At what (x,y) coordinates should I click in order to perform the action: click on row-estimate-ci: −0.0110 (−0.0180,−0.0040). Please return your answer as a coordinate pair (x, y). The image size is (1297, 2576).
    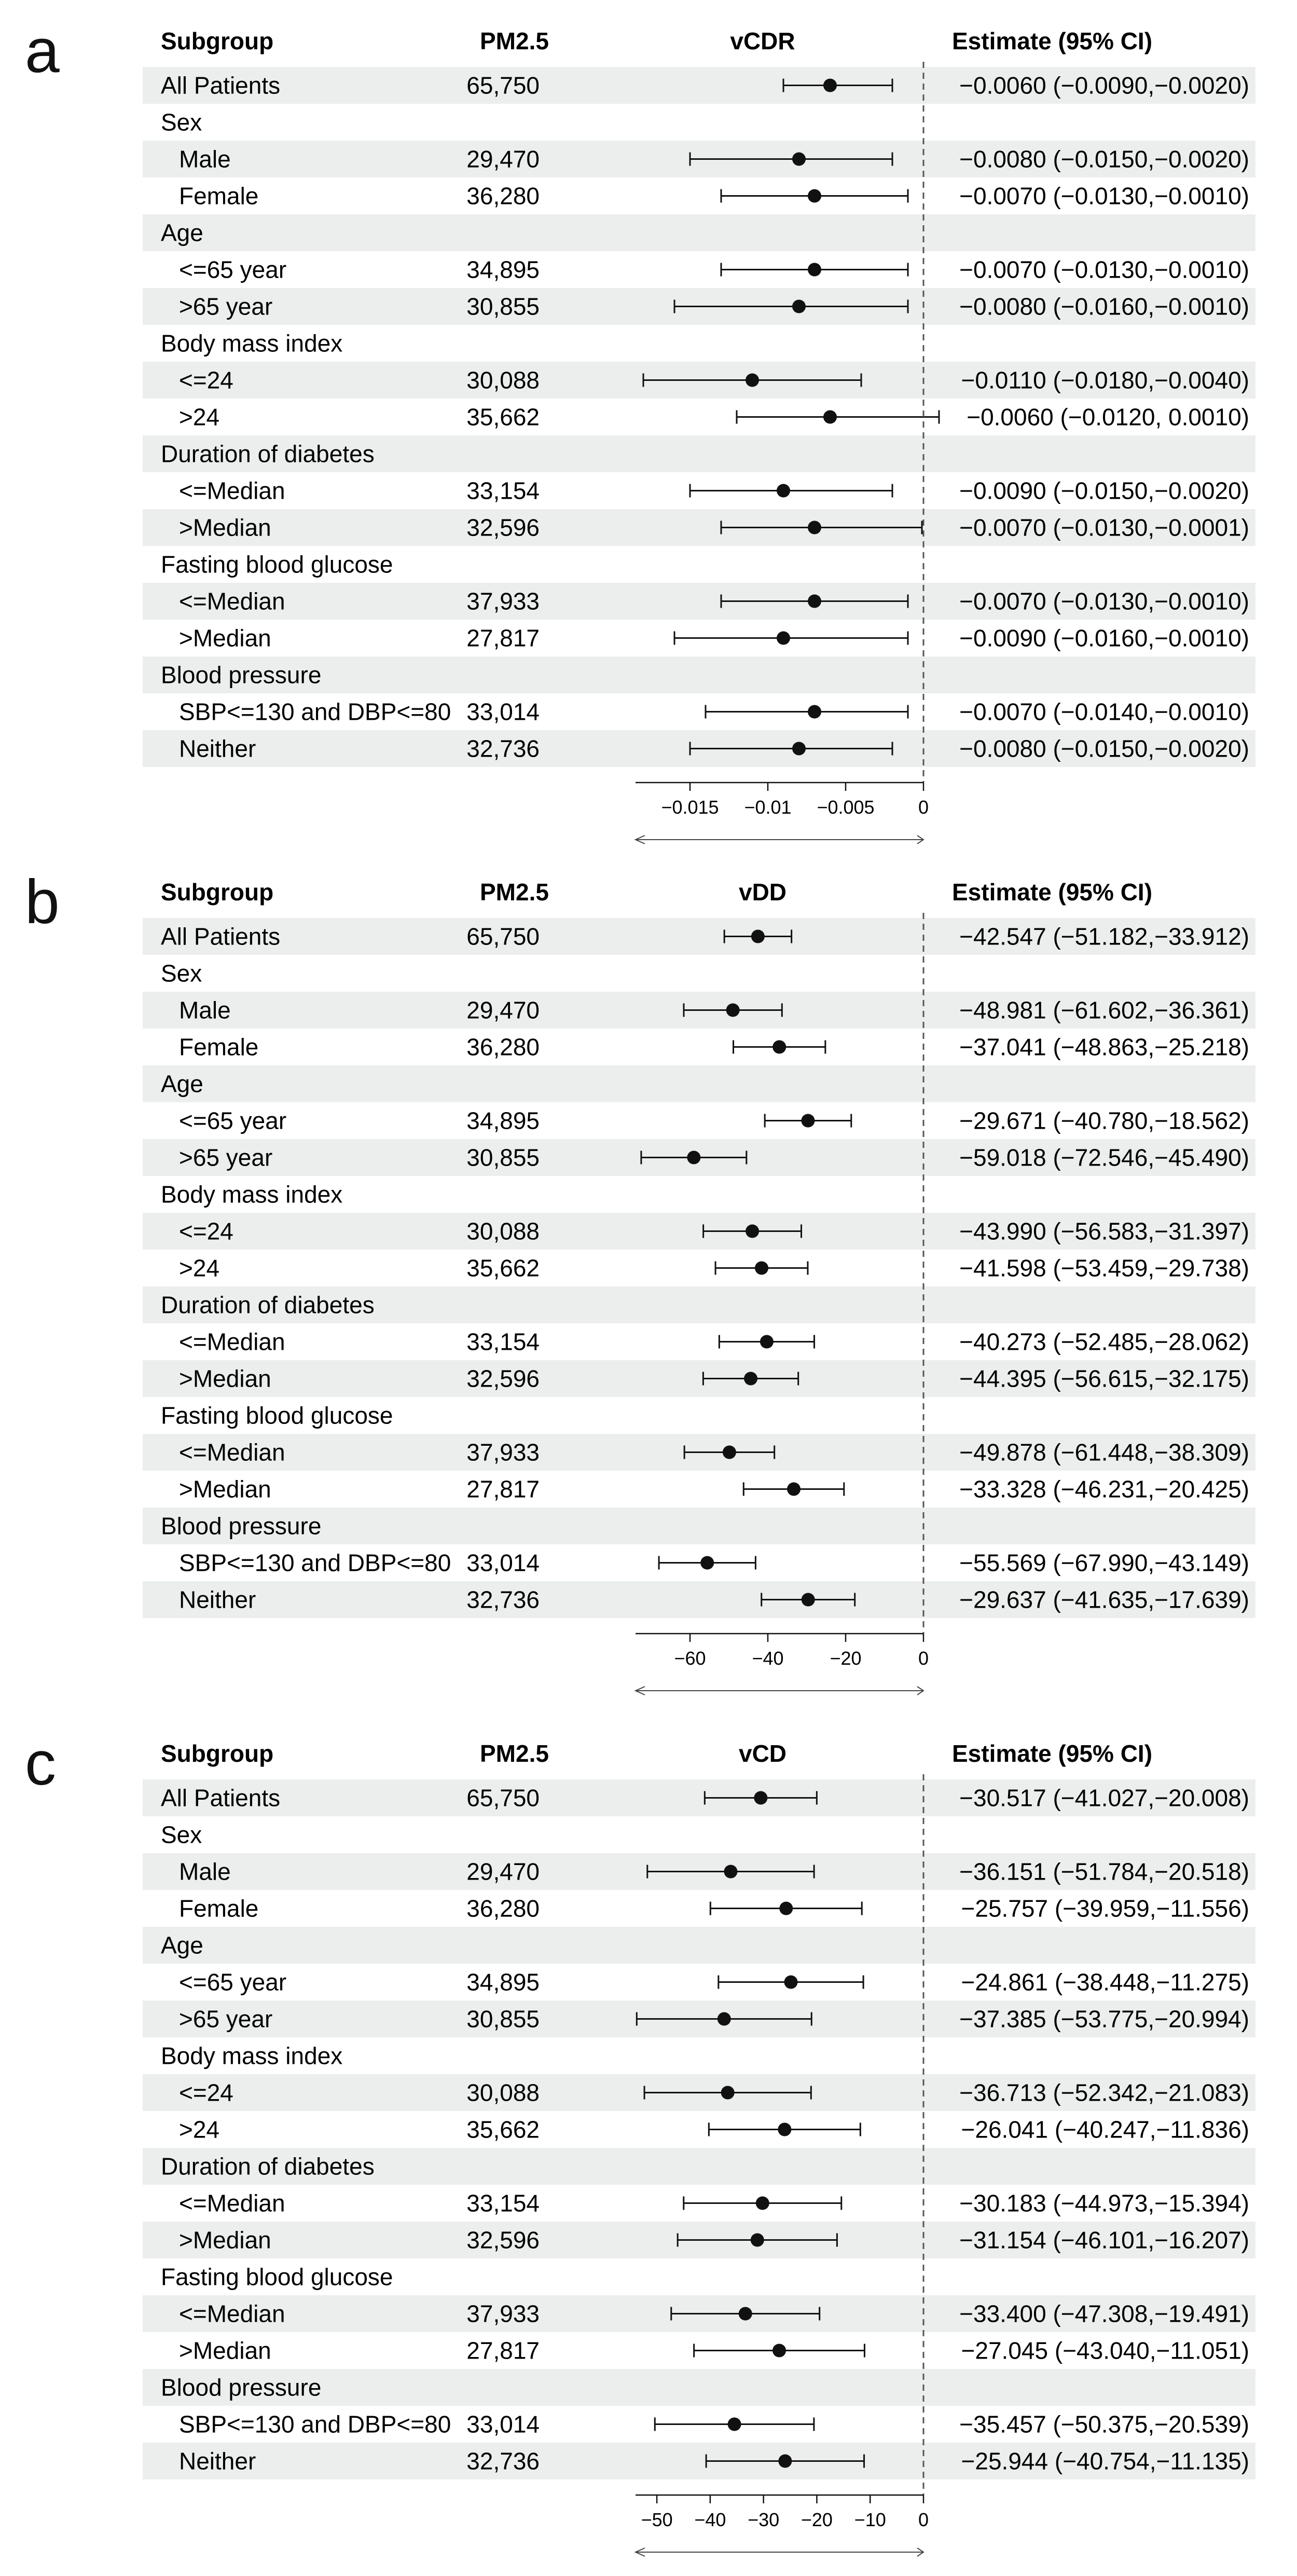
    Looking at the image, I should click on (1105, 380).